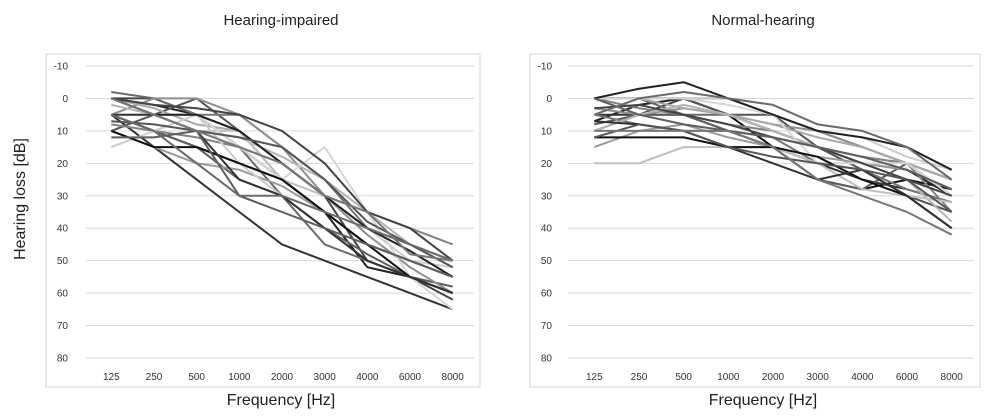  Describe the element at coordinates (763, 20) in the screenshot. I see `panel-title-normal-hearing: Normal-hearing` at that location.